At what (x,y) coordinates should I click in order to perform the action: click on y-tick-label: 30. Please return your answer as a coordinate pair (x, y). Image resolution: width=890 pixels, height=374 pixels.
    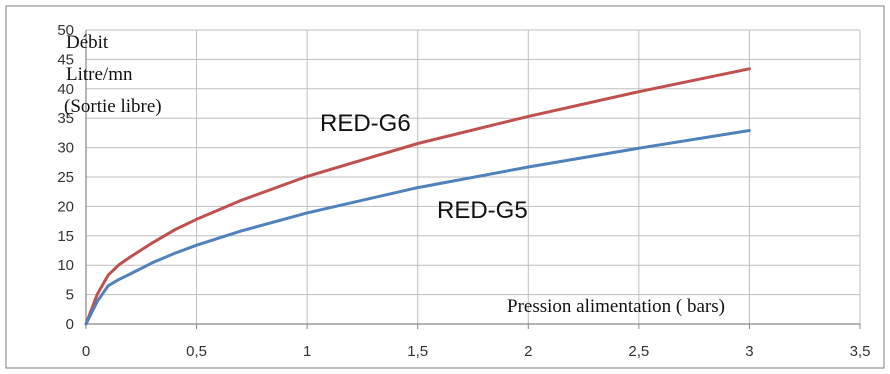
    Looking at the image, I should click on (65, 148).